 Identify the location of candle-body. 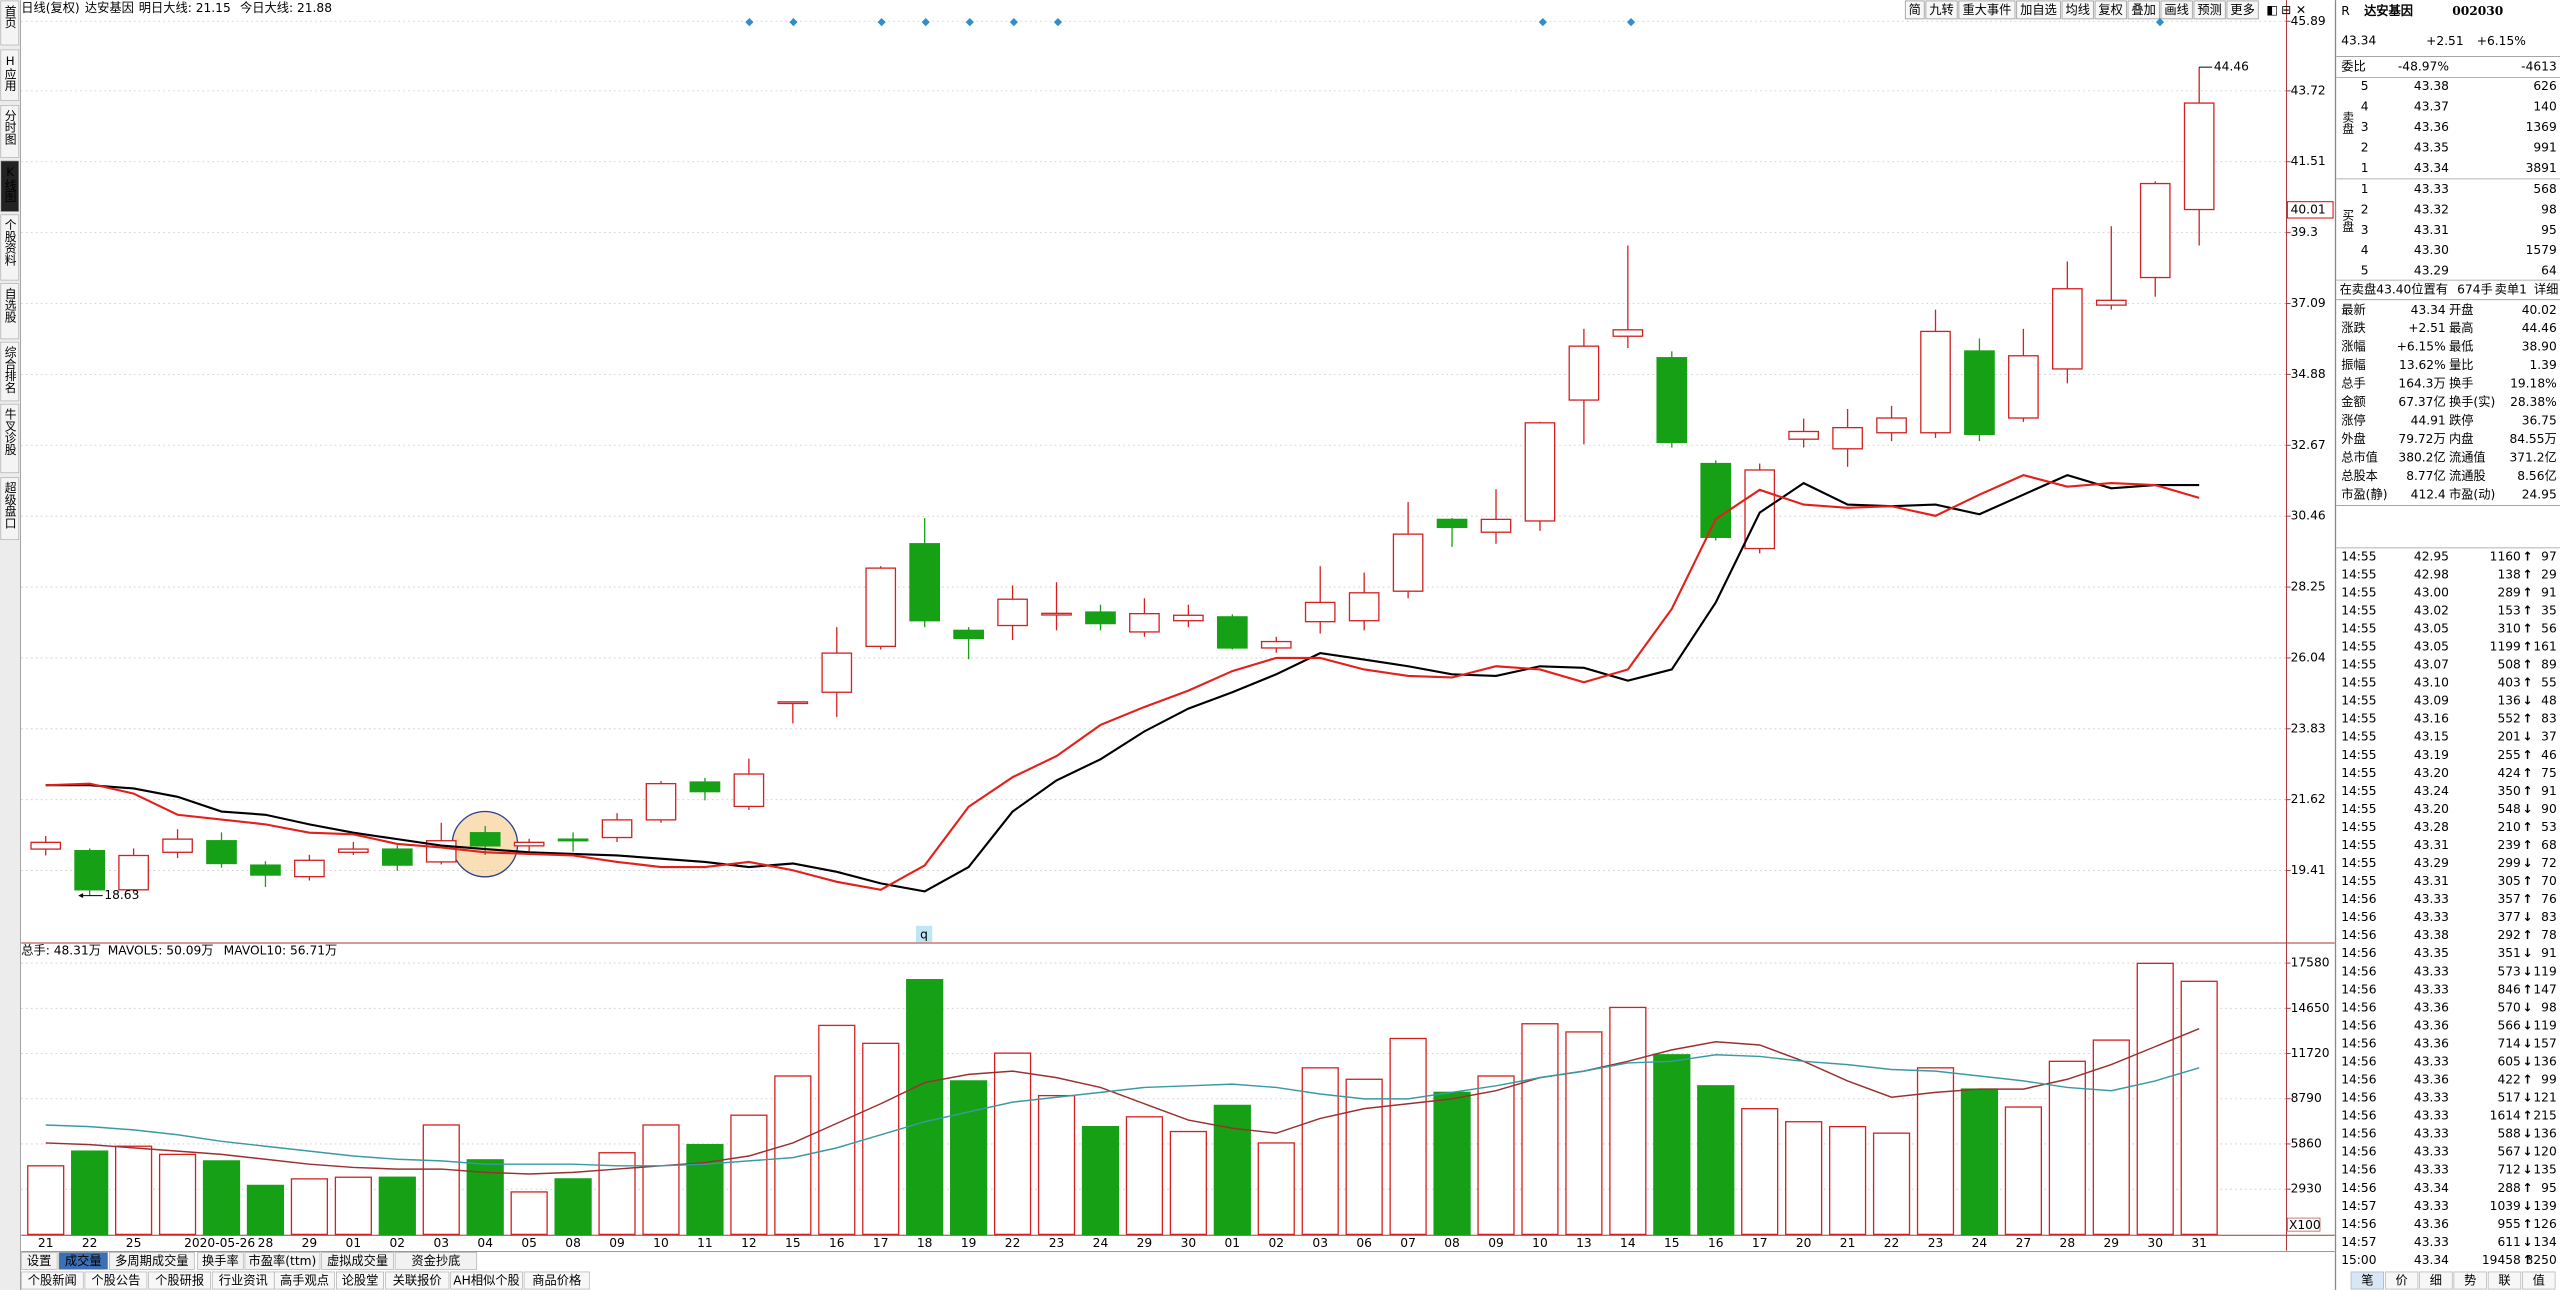
(793, 703).